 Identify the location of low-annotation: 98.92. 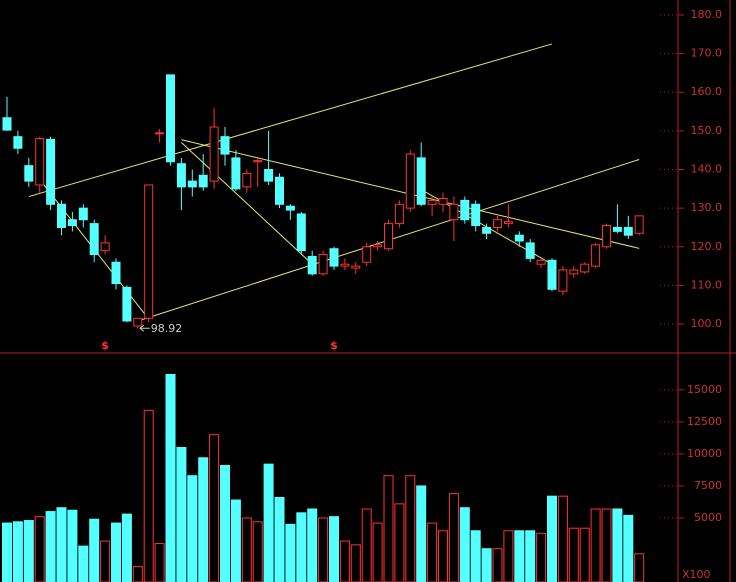
(167, 328).